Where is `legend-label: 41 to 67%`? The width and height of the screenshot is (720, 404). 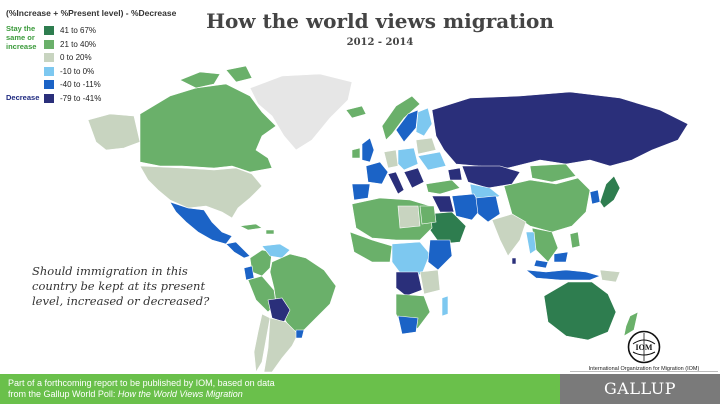 legend-label: 41 to 67% is located at coordinates (78, 31).